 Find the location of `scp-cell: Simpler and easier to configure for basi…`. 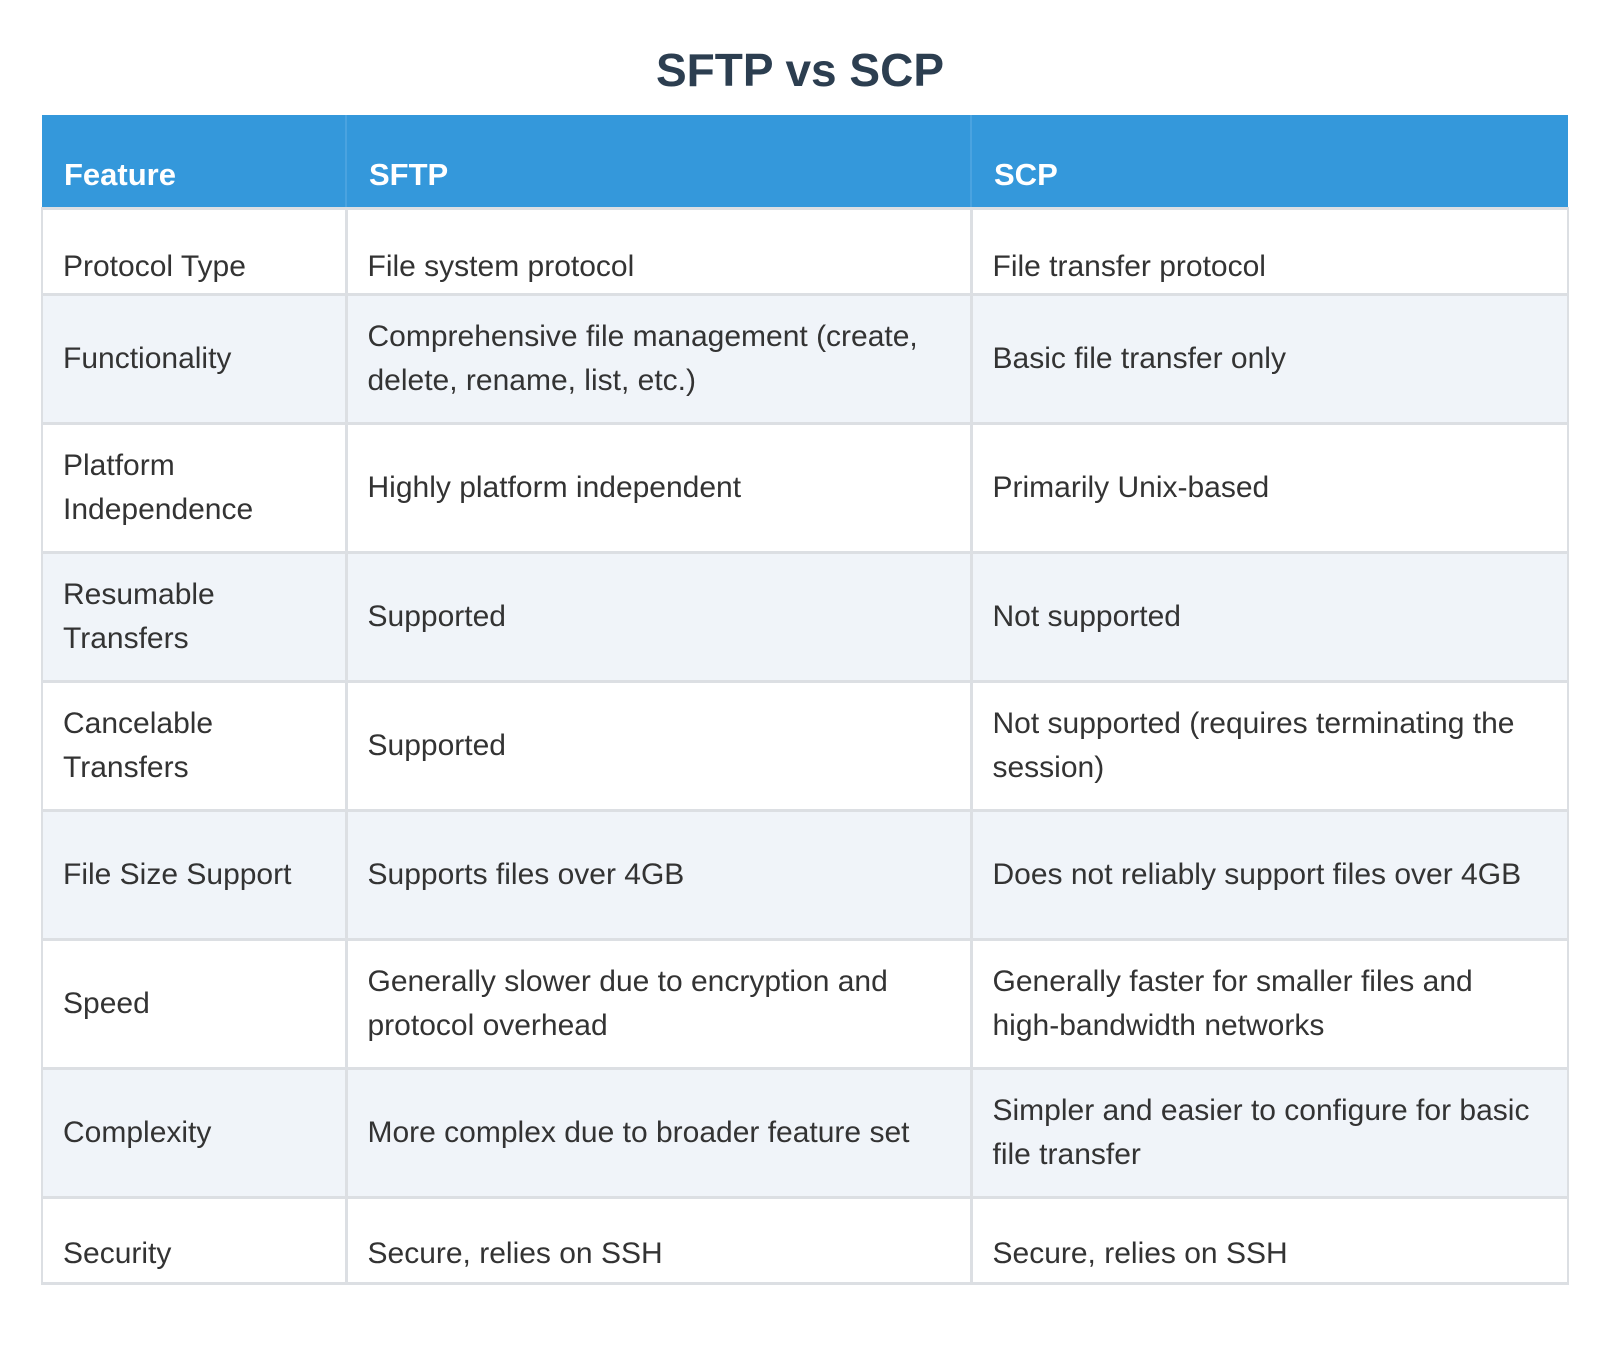

scp-cell: Simpler and easier to configure for basi… is located at coordinates (1269, 1132).